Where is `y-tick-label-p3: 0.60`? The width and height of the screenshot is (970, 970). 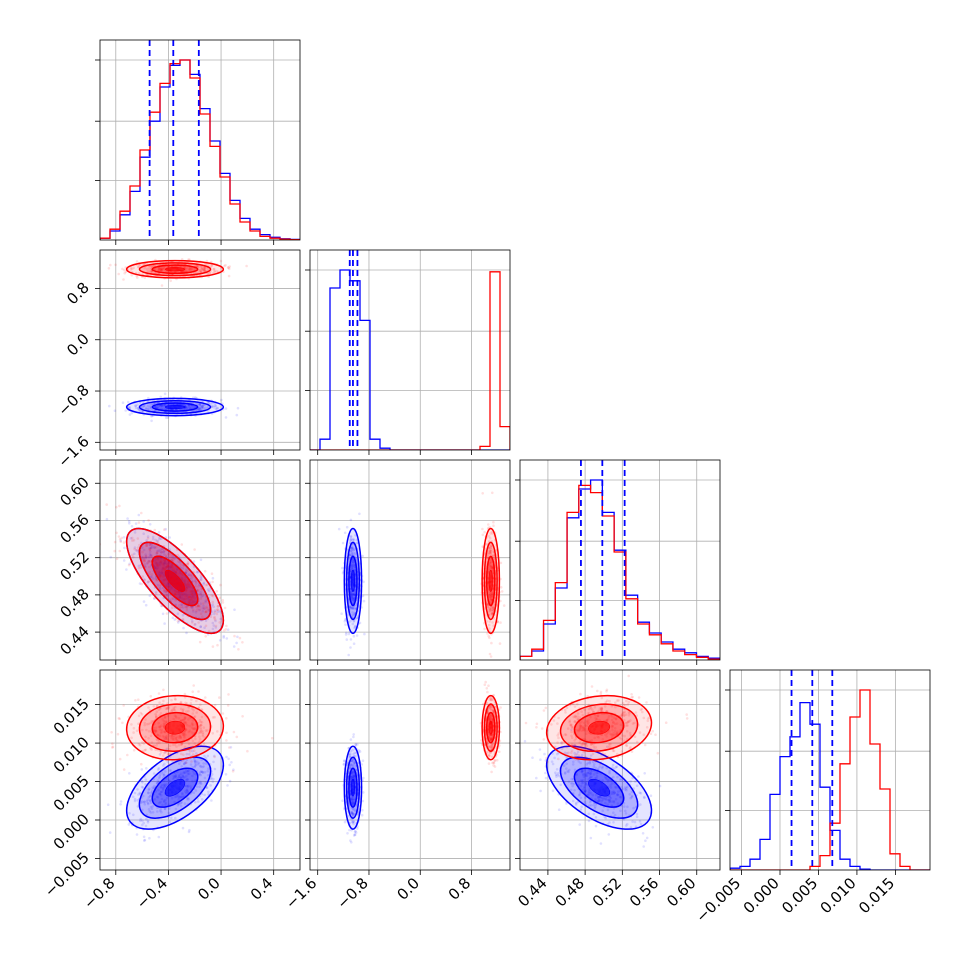 y-tick-label-p3: 0.60 is located at coordinates (74, 491).